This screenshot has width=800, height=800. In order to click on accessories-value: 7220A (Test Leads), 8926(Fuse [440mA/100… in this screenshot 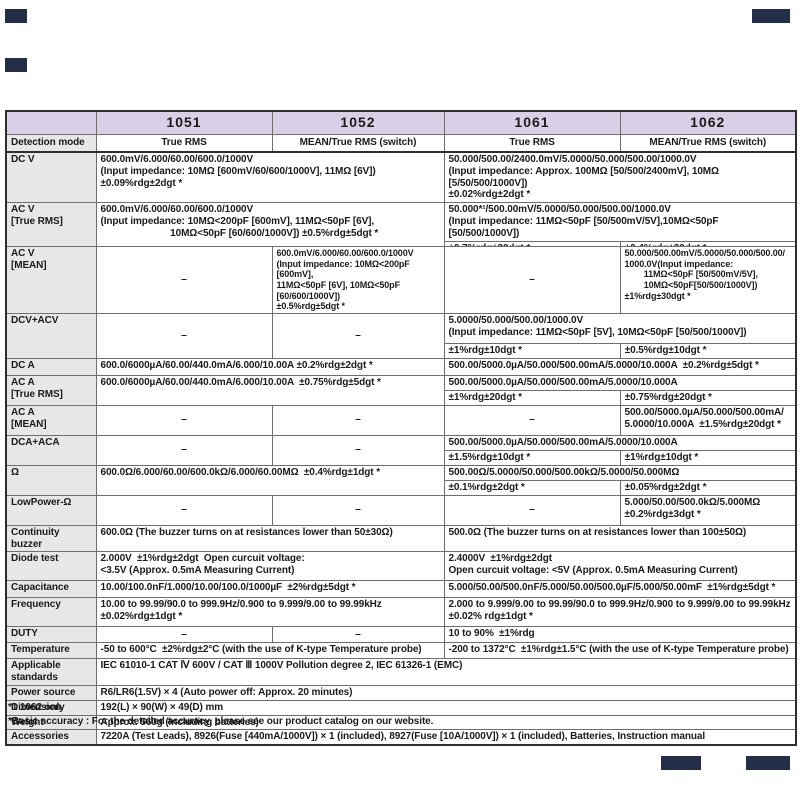, I will do `click(446, 737)`.